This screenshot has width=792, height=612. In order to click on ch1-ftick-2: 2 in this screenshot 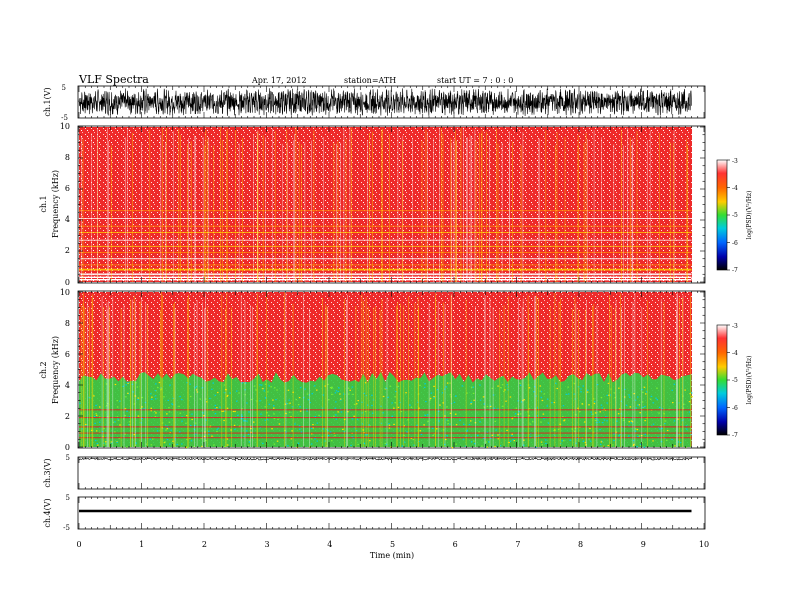, I will do `click(67, 250)`.